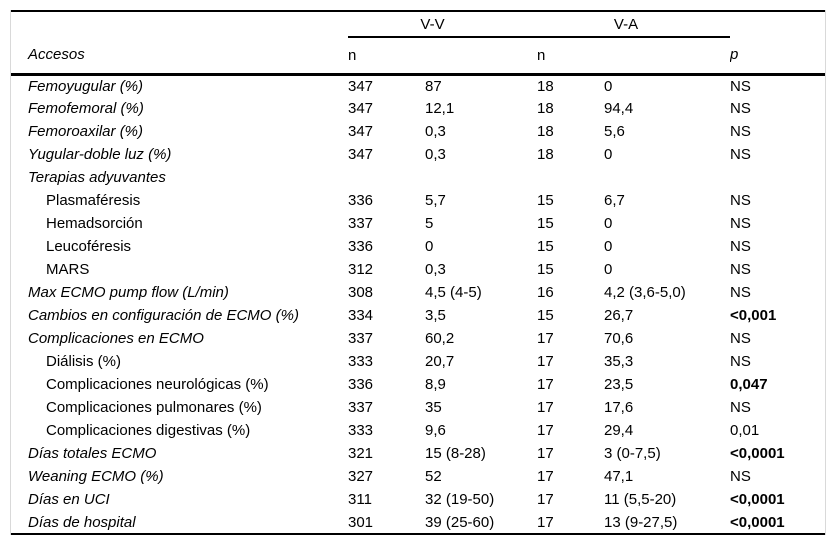 The image size is (835, 555). Describe the element at coordinates (418, 56) in the screenshot. I see `subheader-row: Accesos n n p` at that location.